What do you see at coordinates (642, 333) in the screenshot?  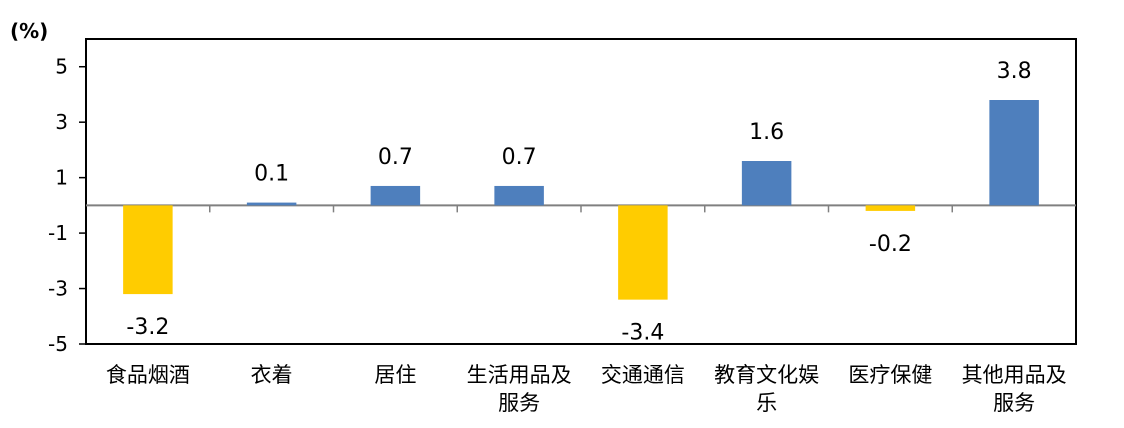 I see `data-label: -3.4` at bounding box center [642, 333].